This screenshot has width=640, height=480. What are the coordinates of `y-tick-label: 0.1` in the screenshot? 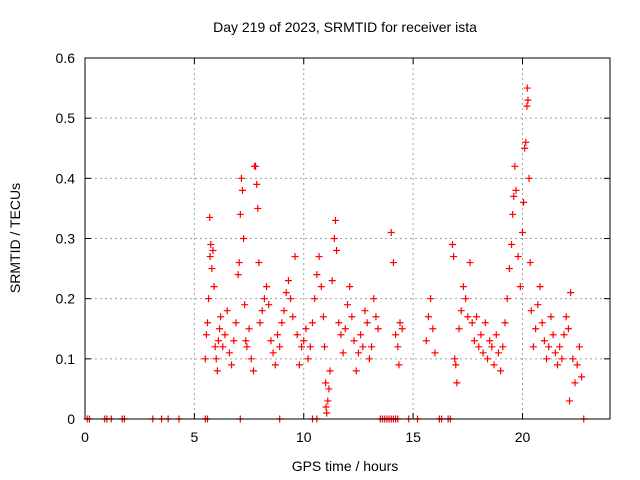 It's located at (66, 359).